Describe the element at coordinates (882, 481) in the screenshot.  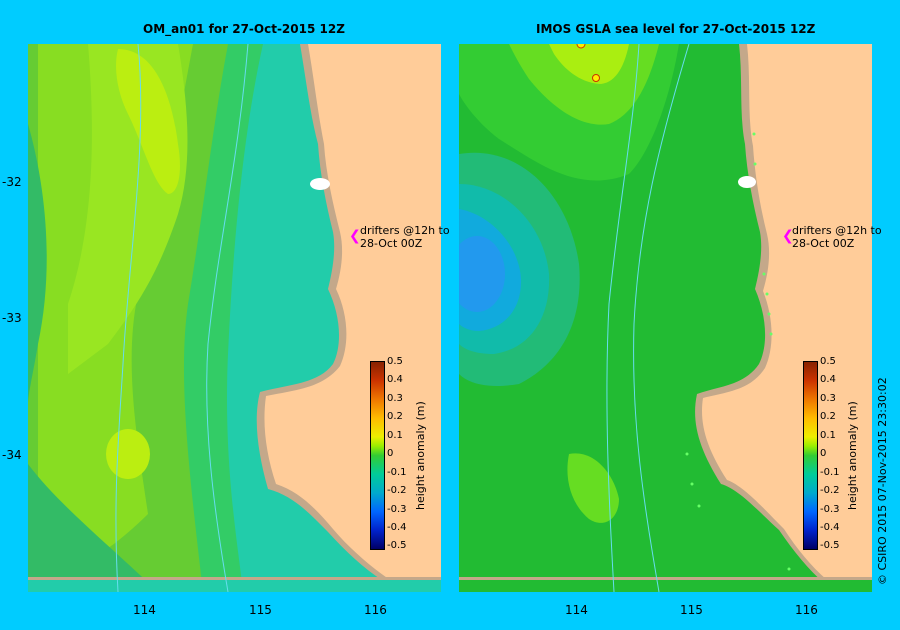
I see `copyright-credit: © CSIRO 2015 07-Nov-2015 23:30:02` at that location.